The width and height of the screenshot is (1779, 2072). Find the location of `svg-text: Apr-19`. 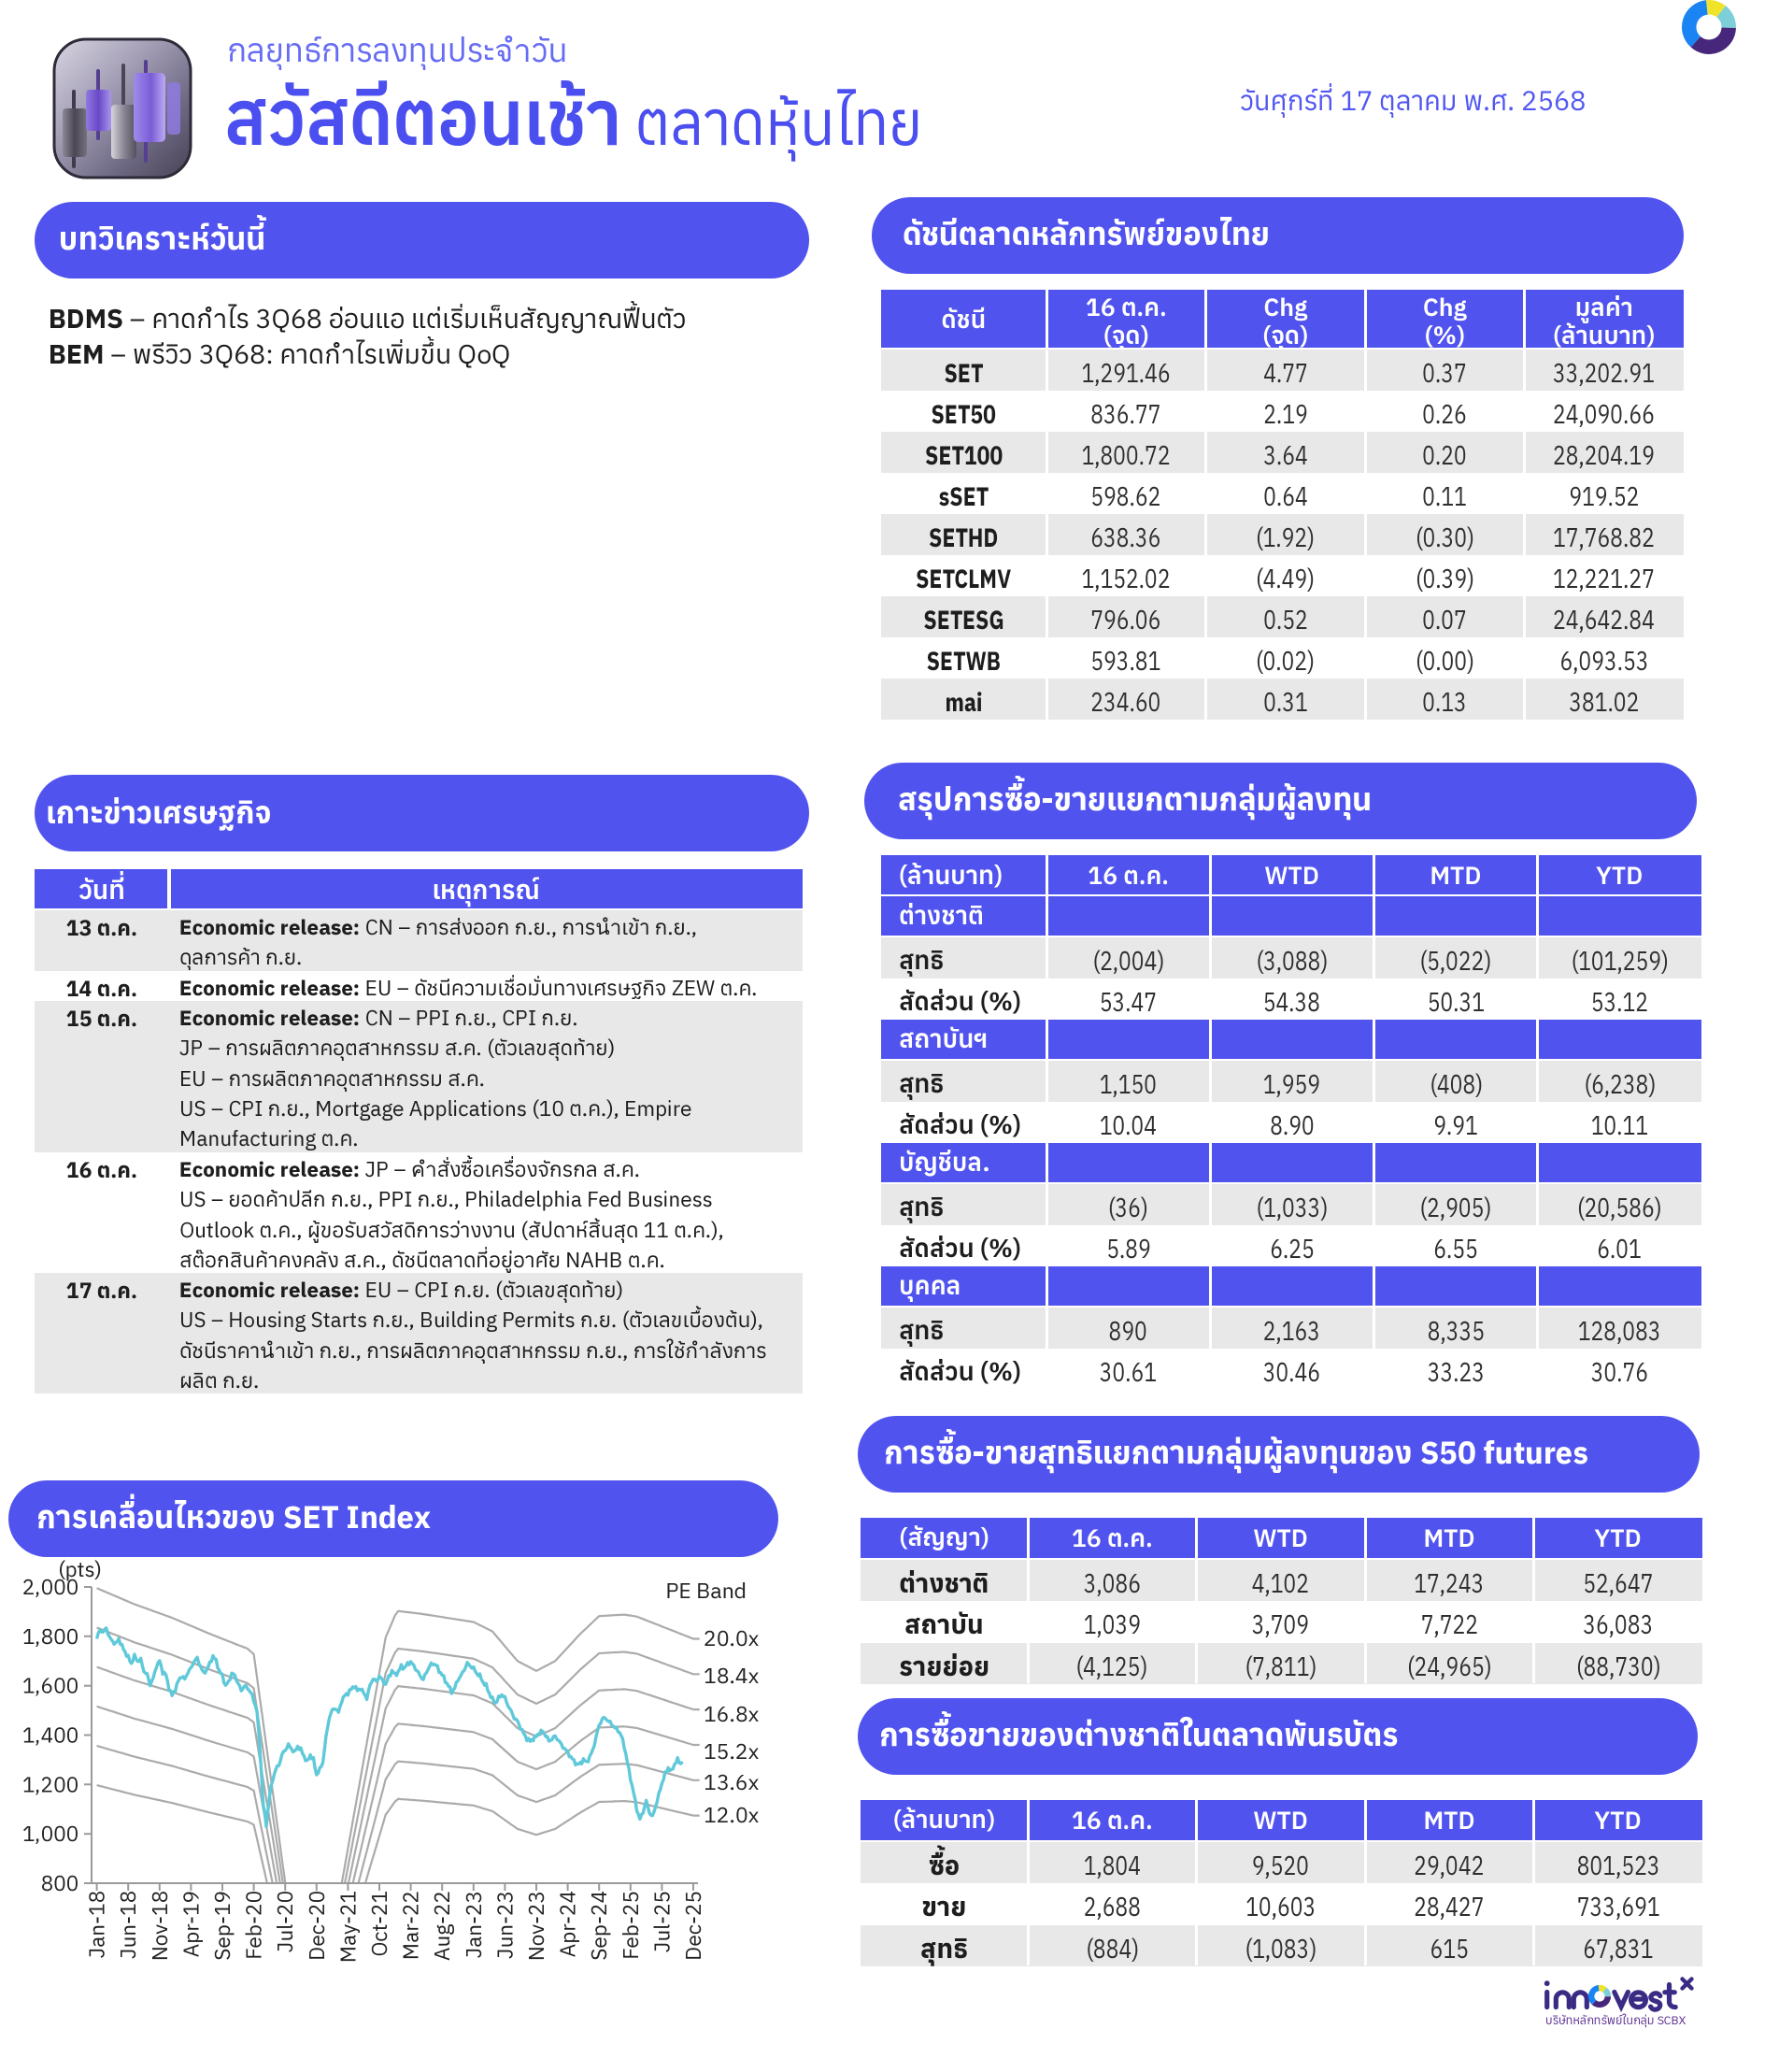

svg-text: Apr-19 is located at coordinates (191, 1924).